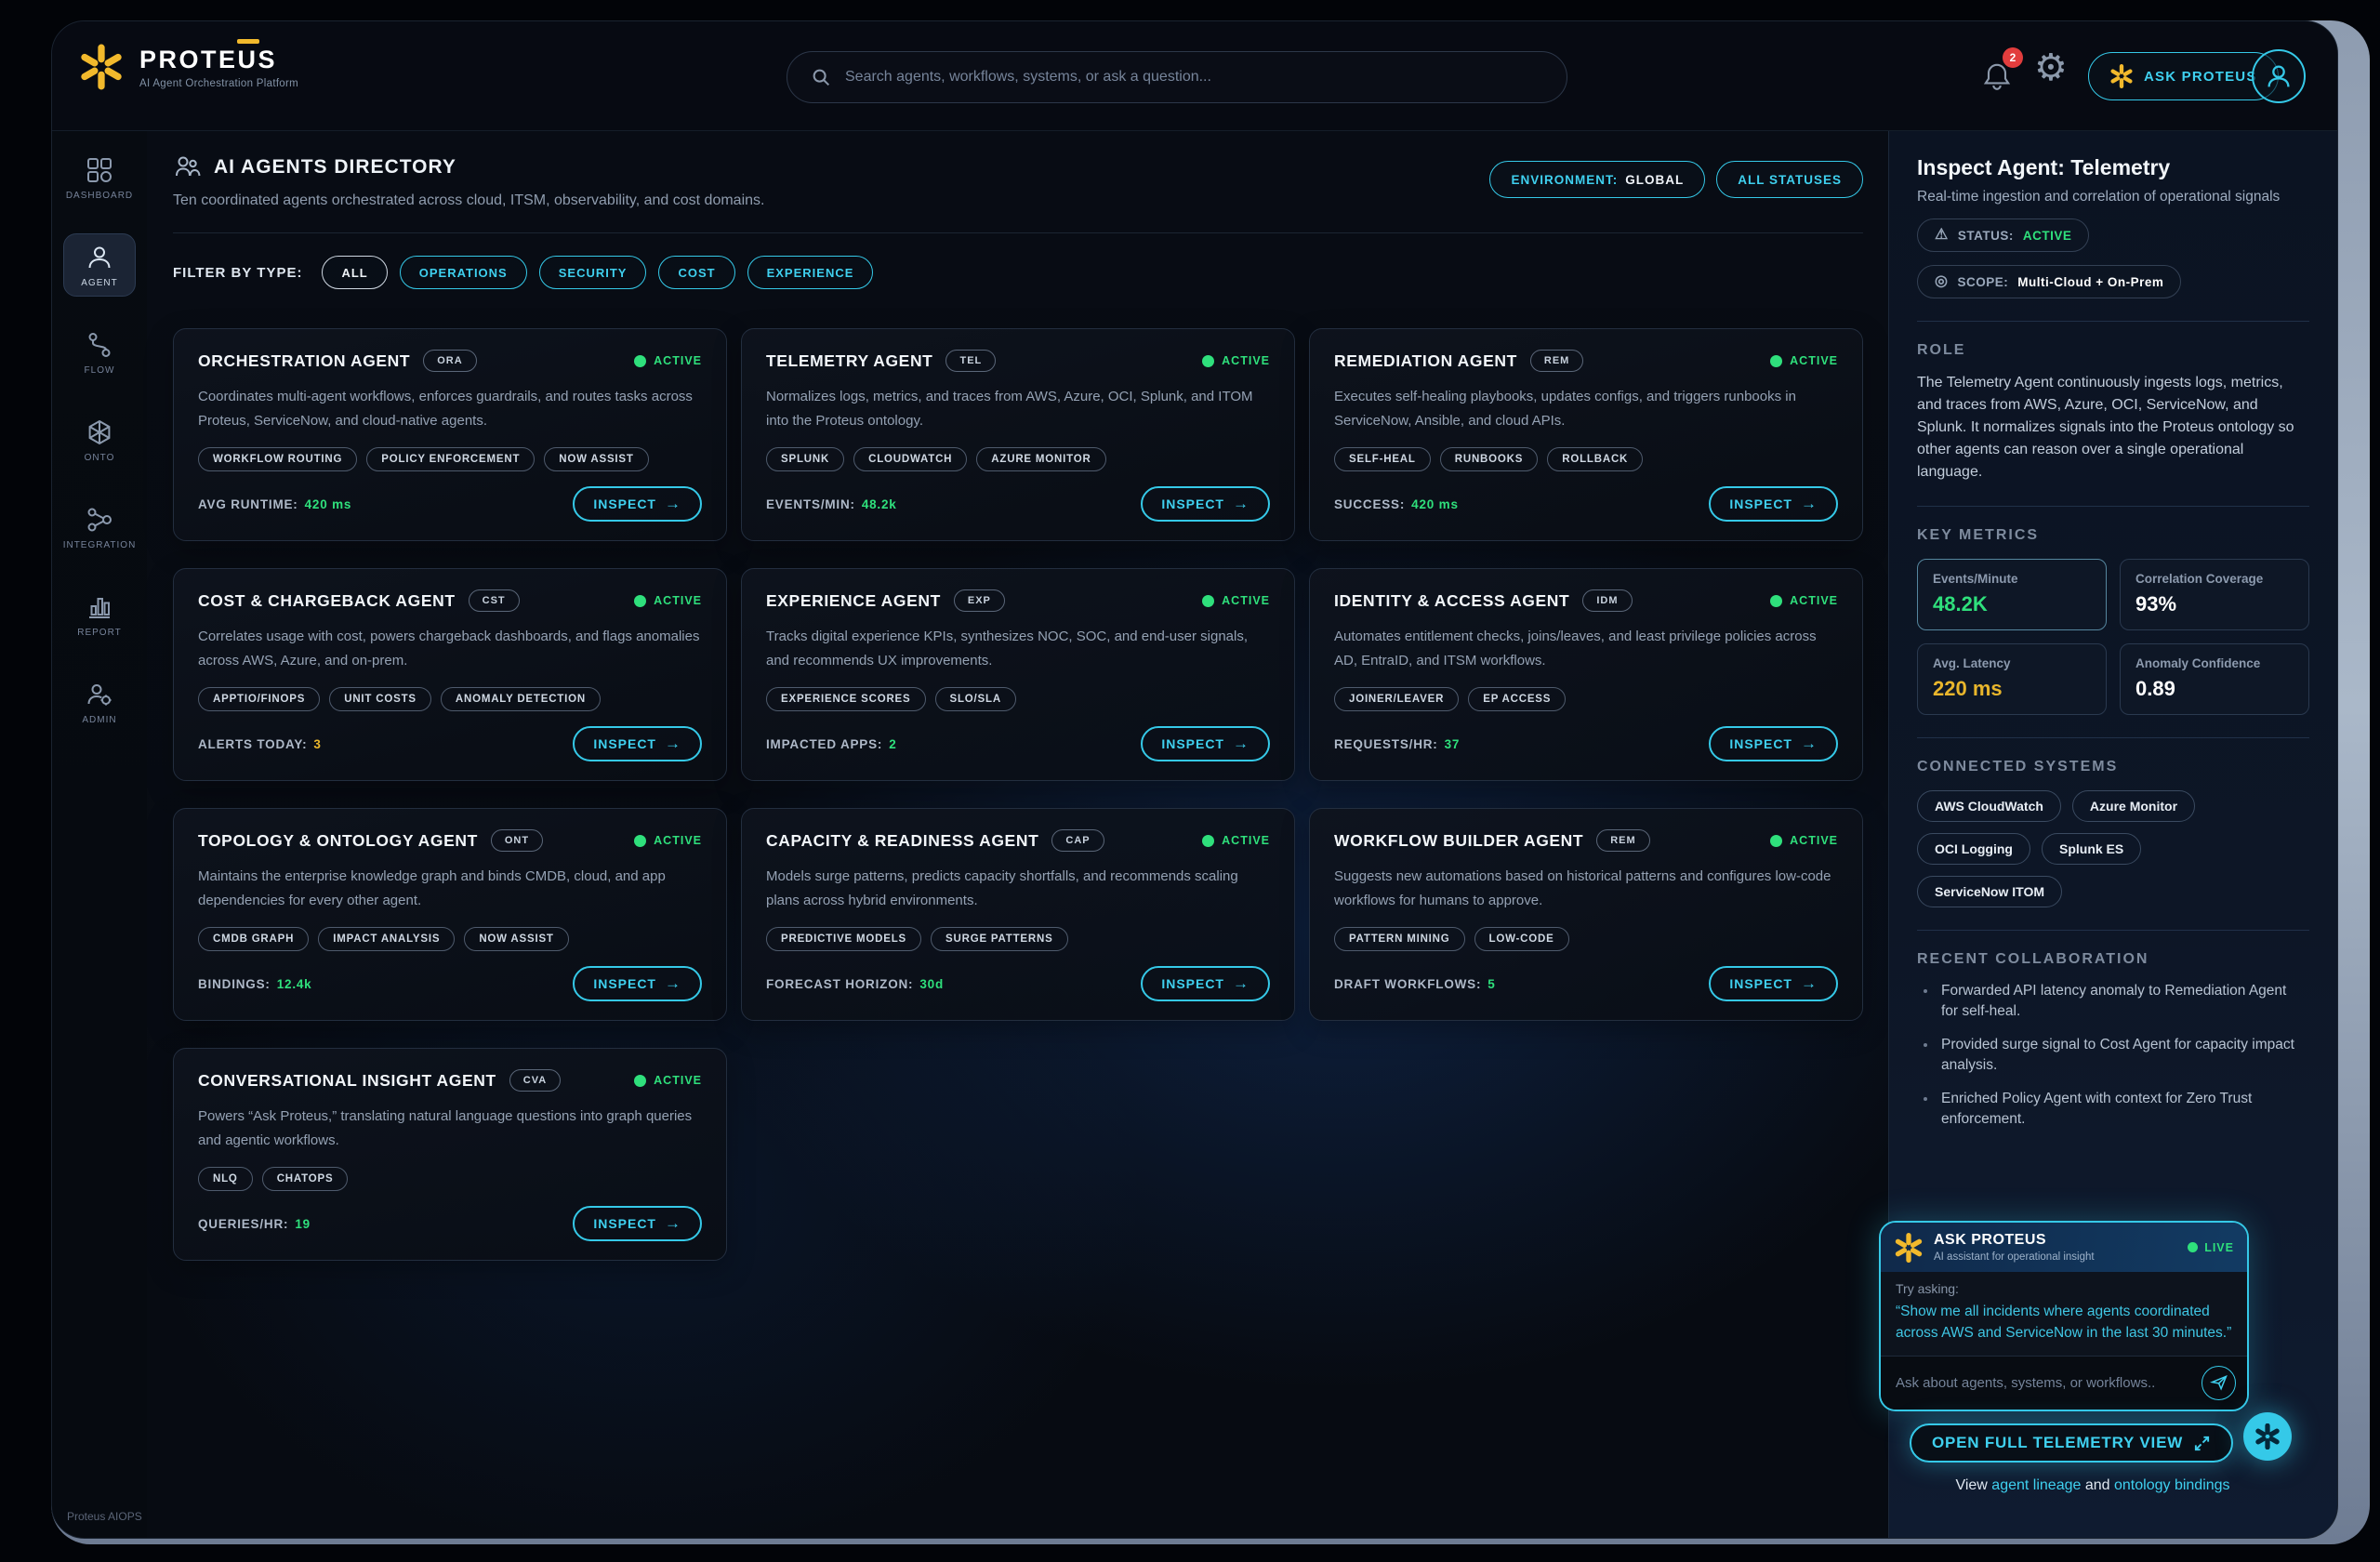 The image size is (2380, 1562). Describe the element at coordinates (2172, 1485) in the screenshot. I see `ontology-bindings-link: ontology bindings` at that location.